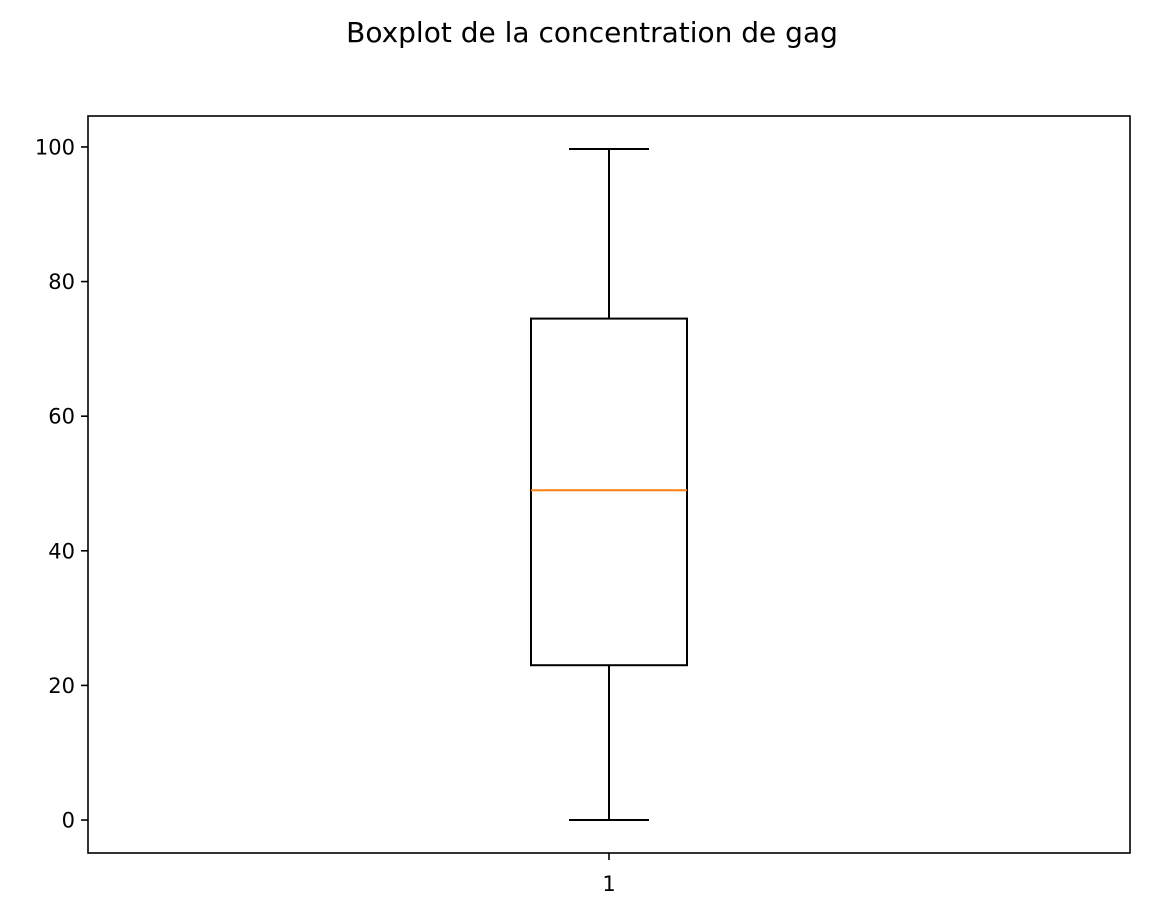 The height and width of the screenshot is (918, 1149). What do you see at coordinates (61, 551) in the screenshot?
I see `y-tick-label: 40` at bounding box center [61, 551].